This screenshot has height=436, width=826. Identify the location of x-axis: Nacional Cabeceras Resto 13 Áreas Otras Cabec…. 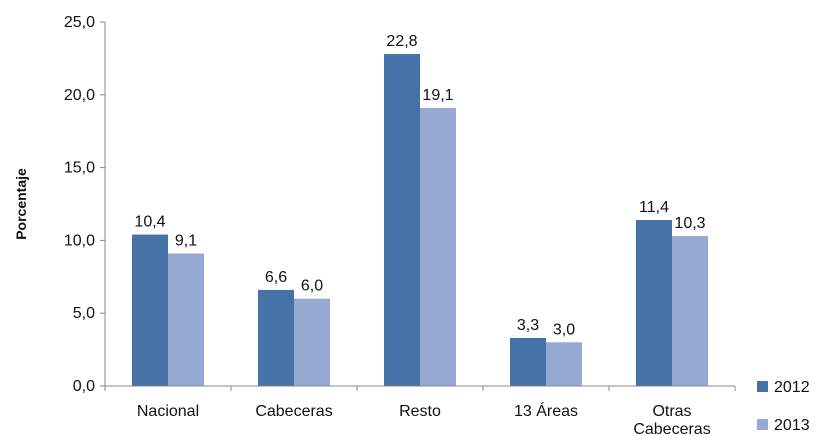
(420, 410).